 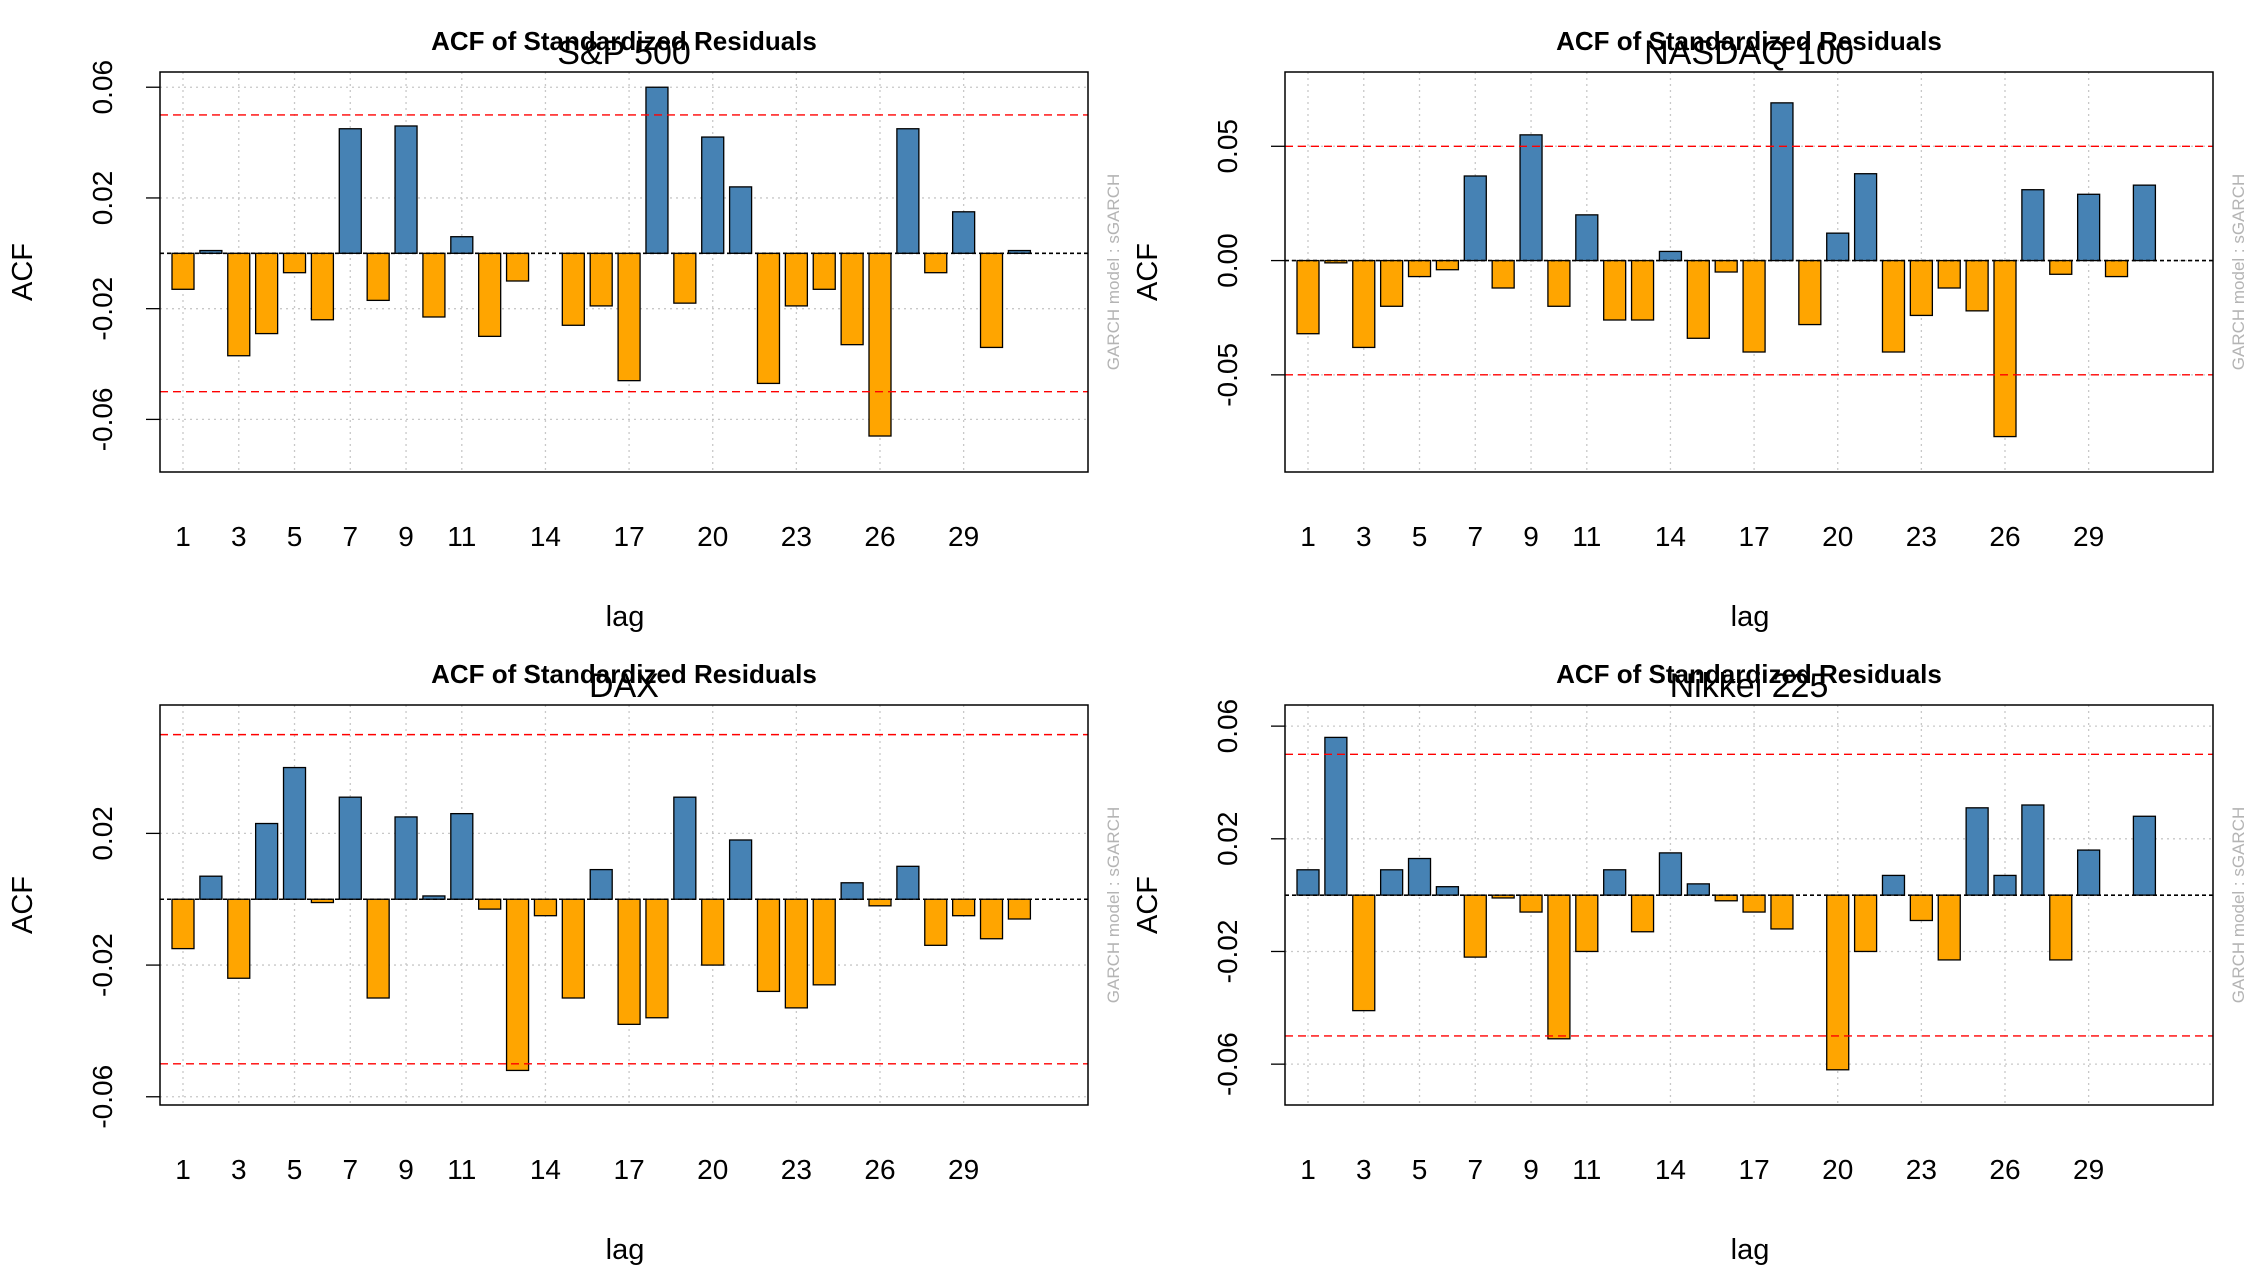 What do you see at coordinates (239, 536) in the screenshot?
I see `x-tick-label: 3` at bounding box center [239, 536].